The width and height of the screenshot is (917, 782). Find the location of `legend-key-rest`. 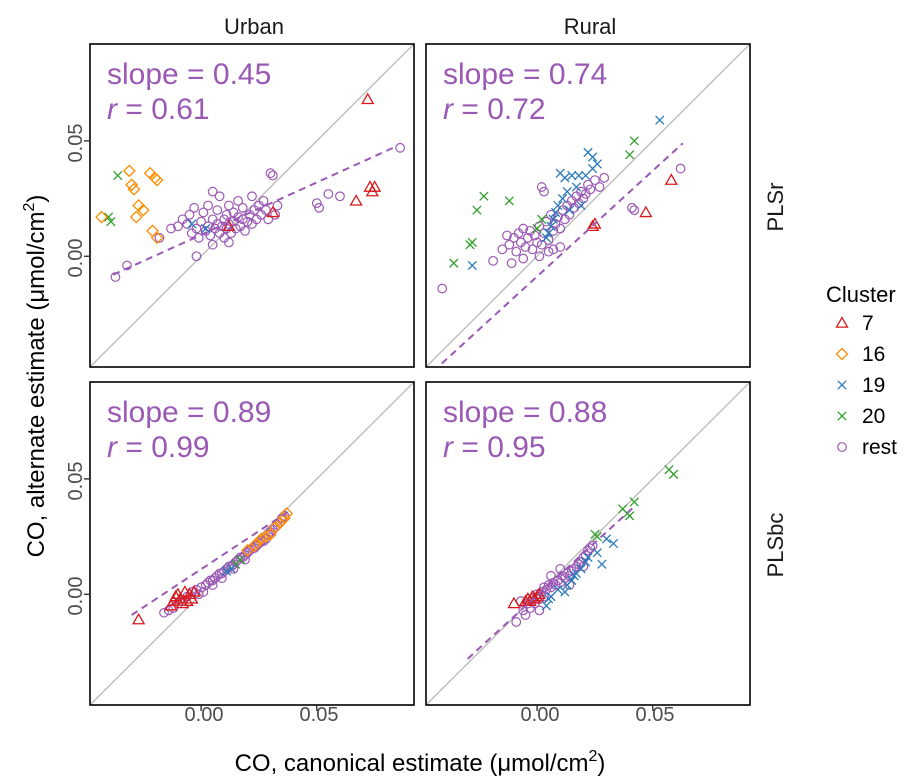

legend-key-rest is located at coordinates (842, 447).